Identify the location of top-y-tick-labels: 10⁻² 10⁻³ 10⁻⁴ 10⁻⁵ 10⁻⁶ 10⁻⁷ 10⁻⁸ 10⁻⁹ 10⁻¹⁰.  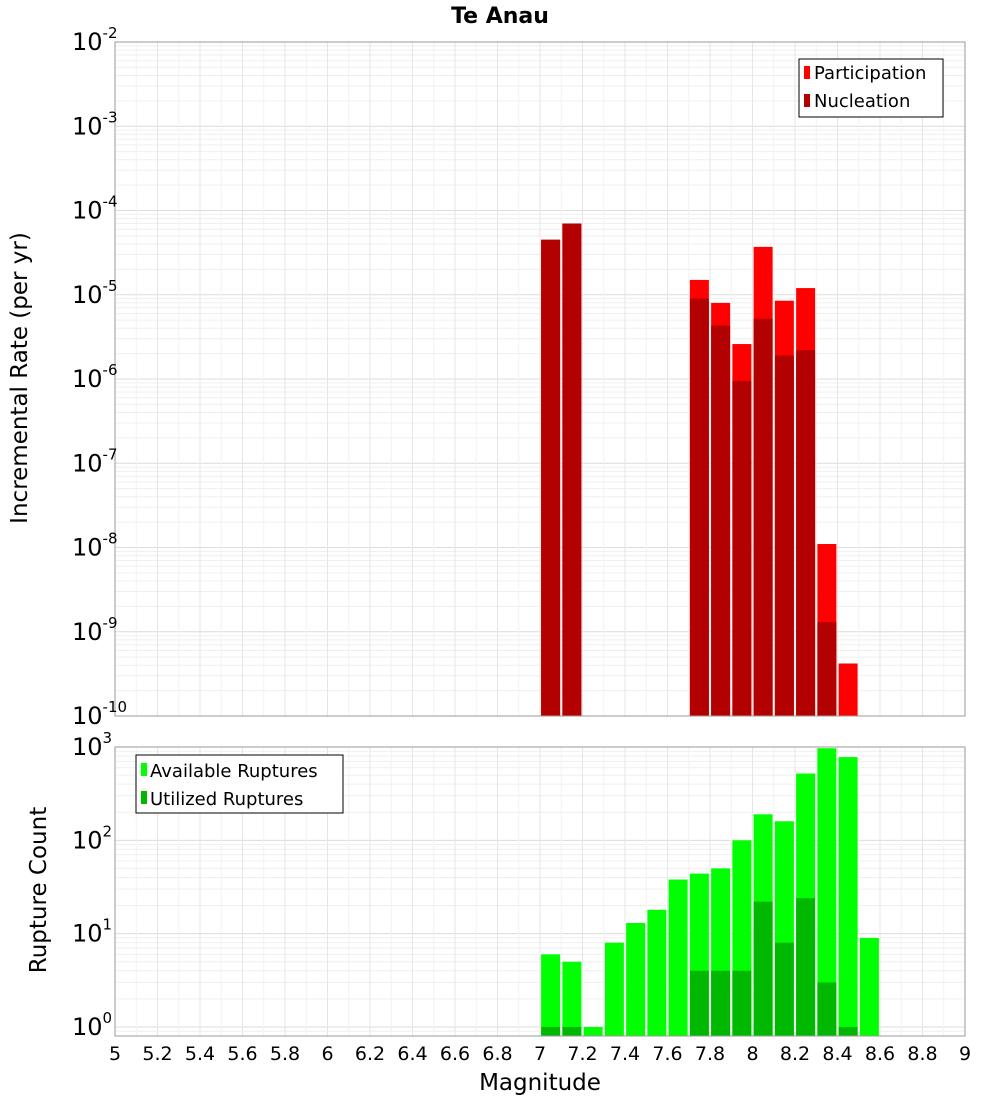
(99, 377).